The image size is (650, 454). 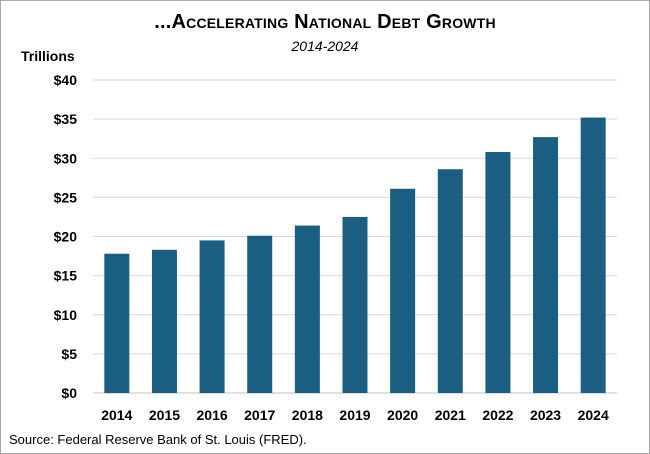 I want to click on x-tick-label: 2022, so click(x=497, y=415).